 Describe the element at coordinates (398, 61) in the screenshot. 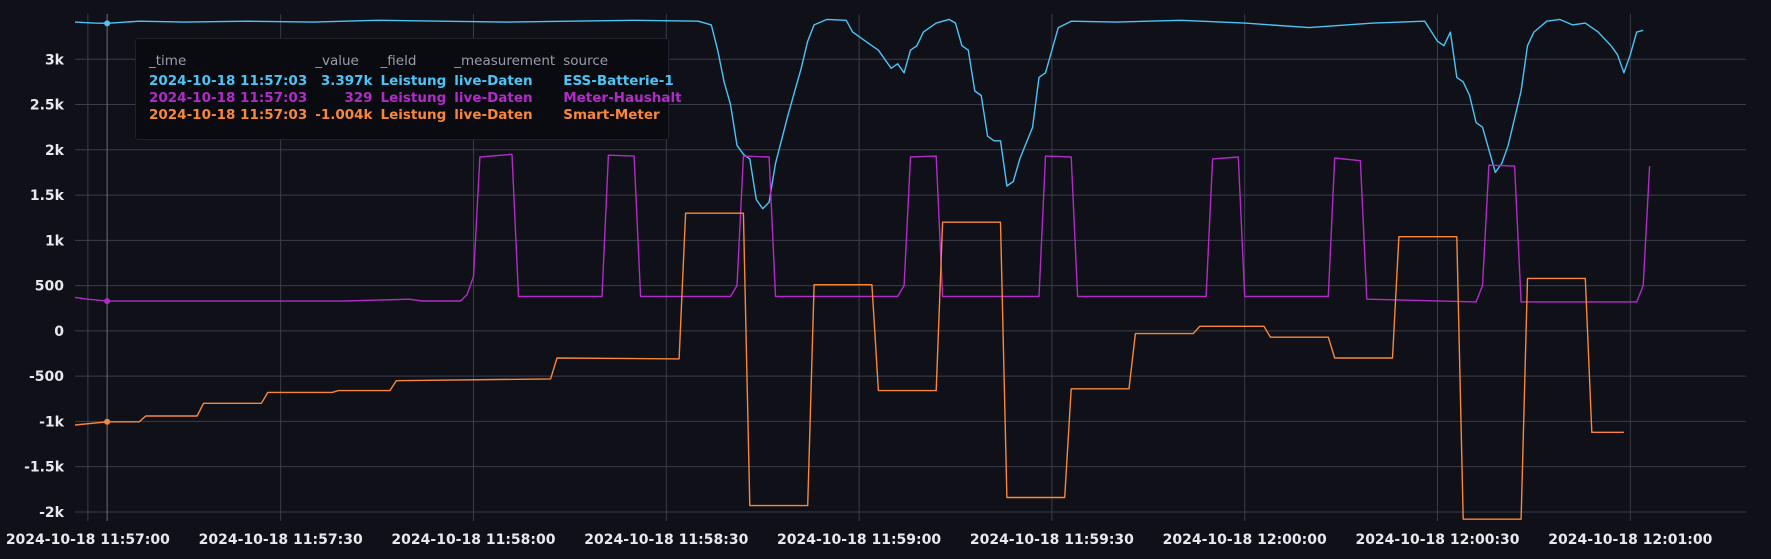

I see `tooltip-header-field: _field` at that location.